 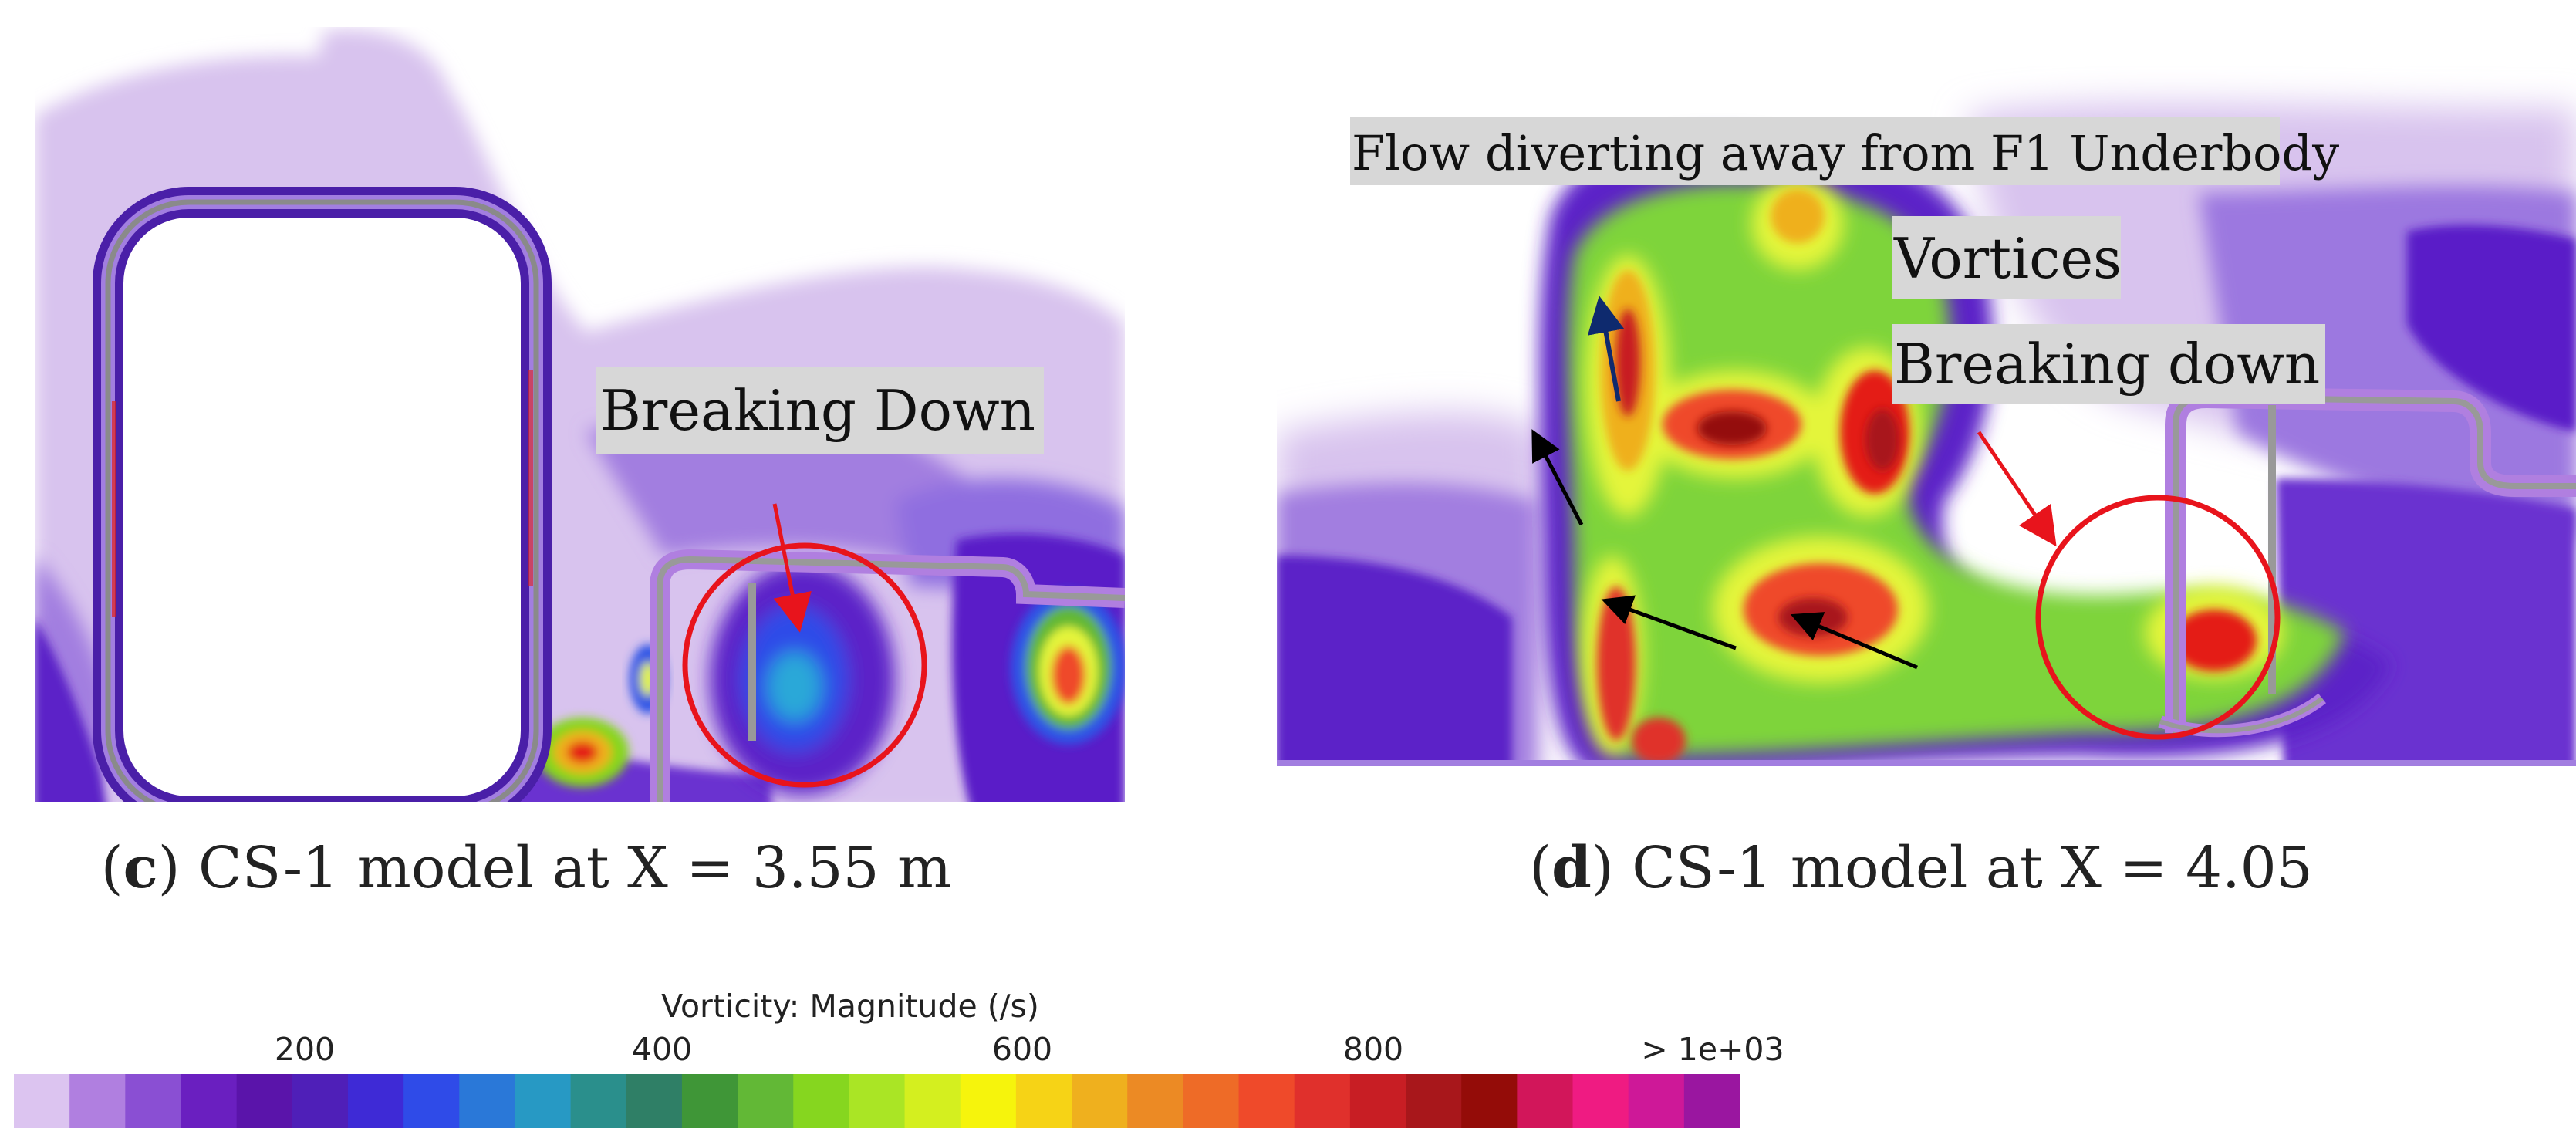 What do you see at coordinates (575, 868) in the screenshot?
I see `panel-c-caption-text: CS-1 model at X = 3.55 m` at bounding box center [575, 868].